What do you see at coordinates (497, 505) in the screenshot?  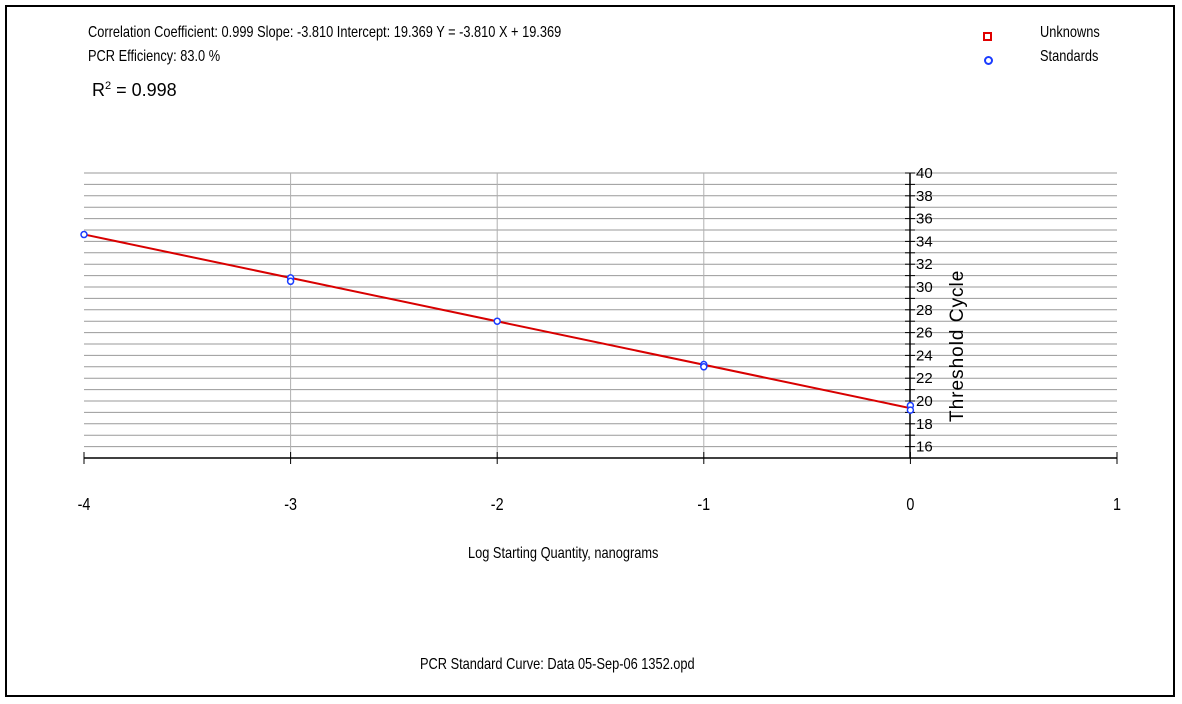 I see `x-tick-label: -2` at bounding box center [497, 505].